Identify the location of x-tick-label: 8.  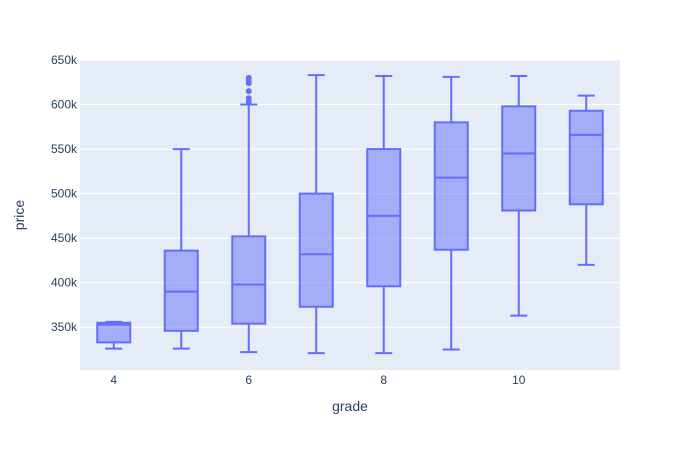
(383, 380).